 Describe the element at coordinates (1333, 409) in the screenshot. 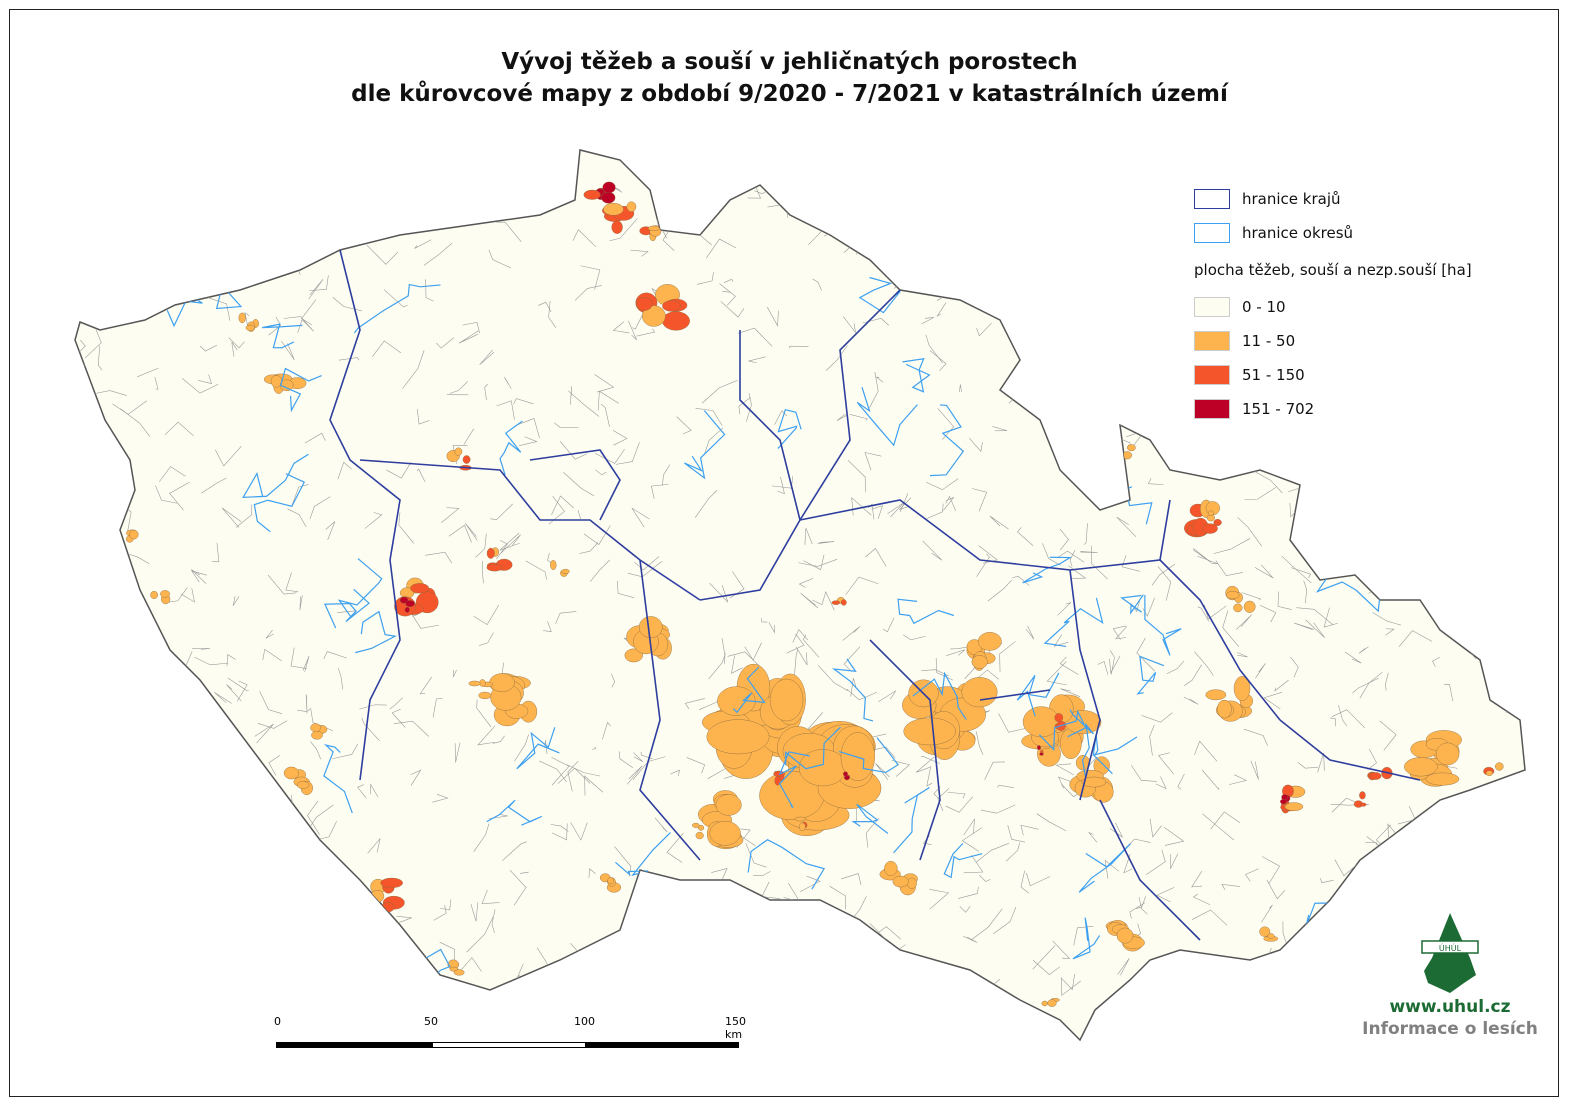

I see `legend-class-4: 151 - 702` at that location.